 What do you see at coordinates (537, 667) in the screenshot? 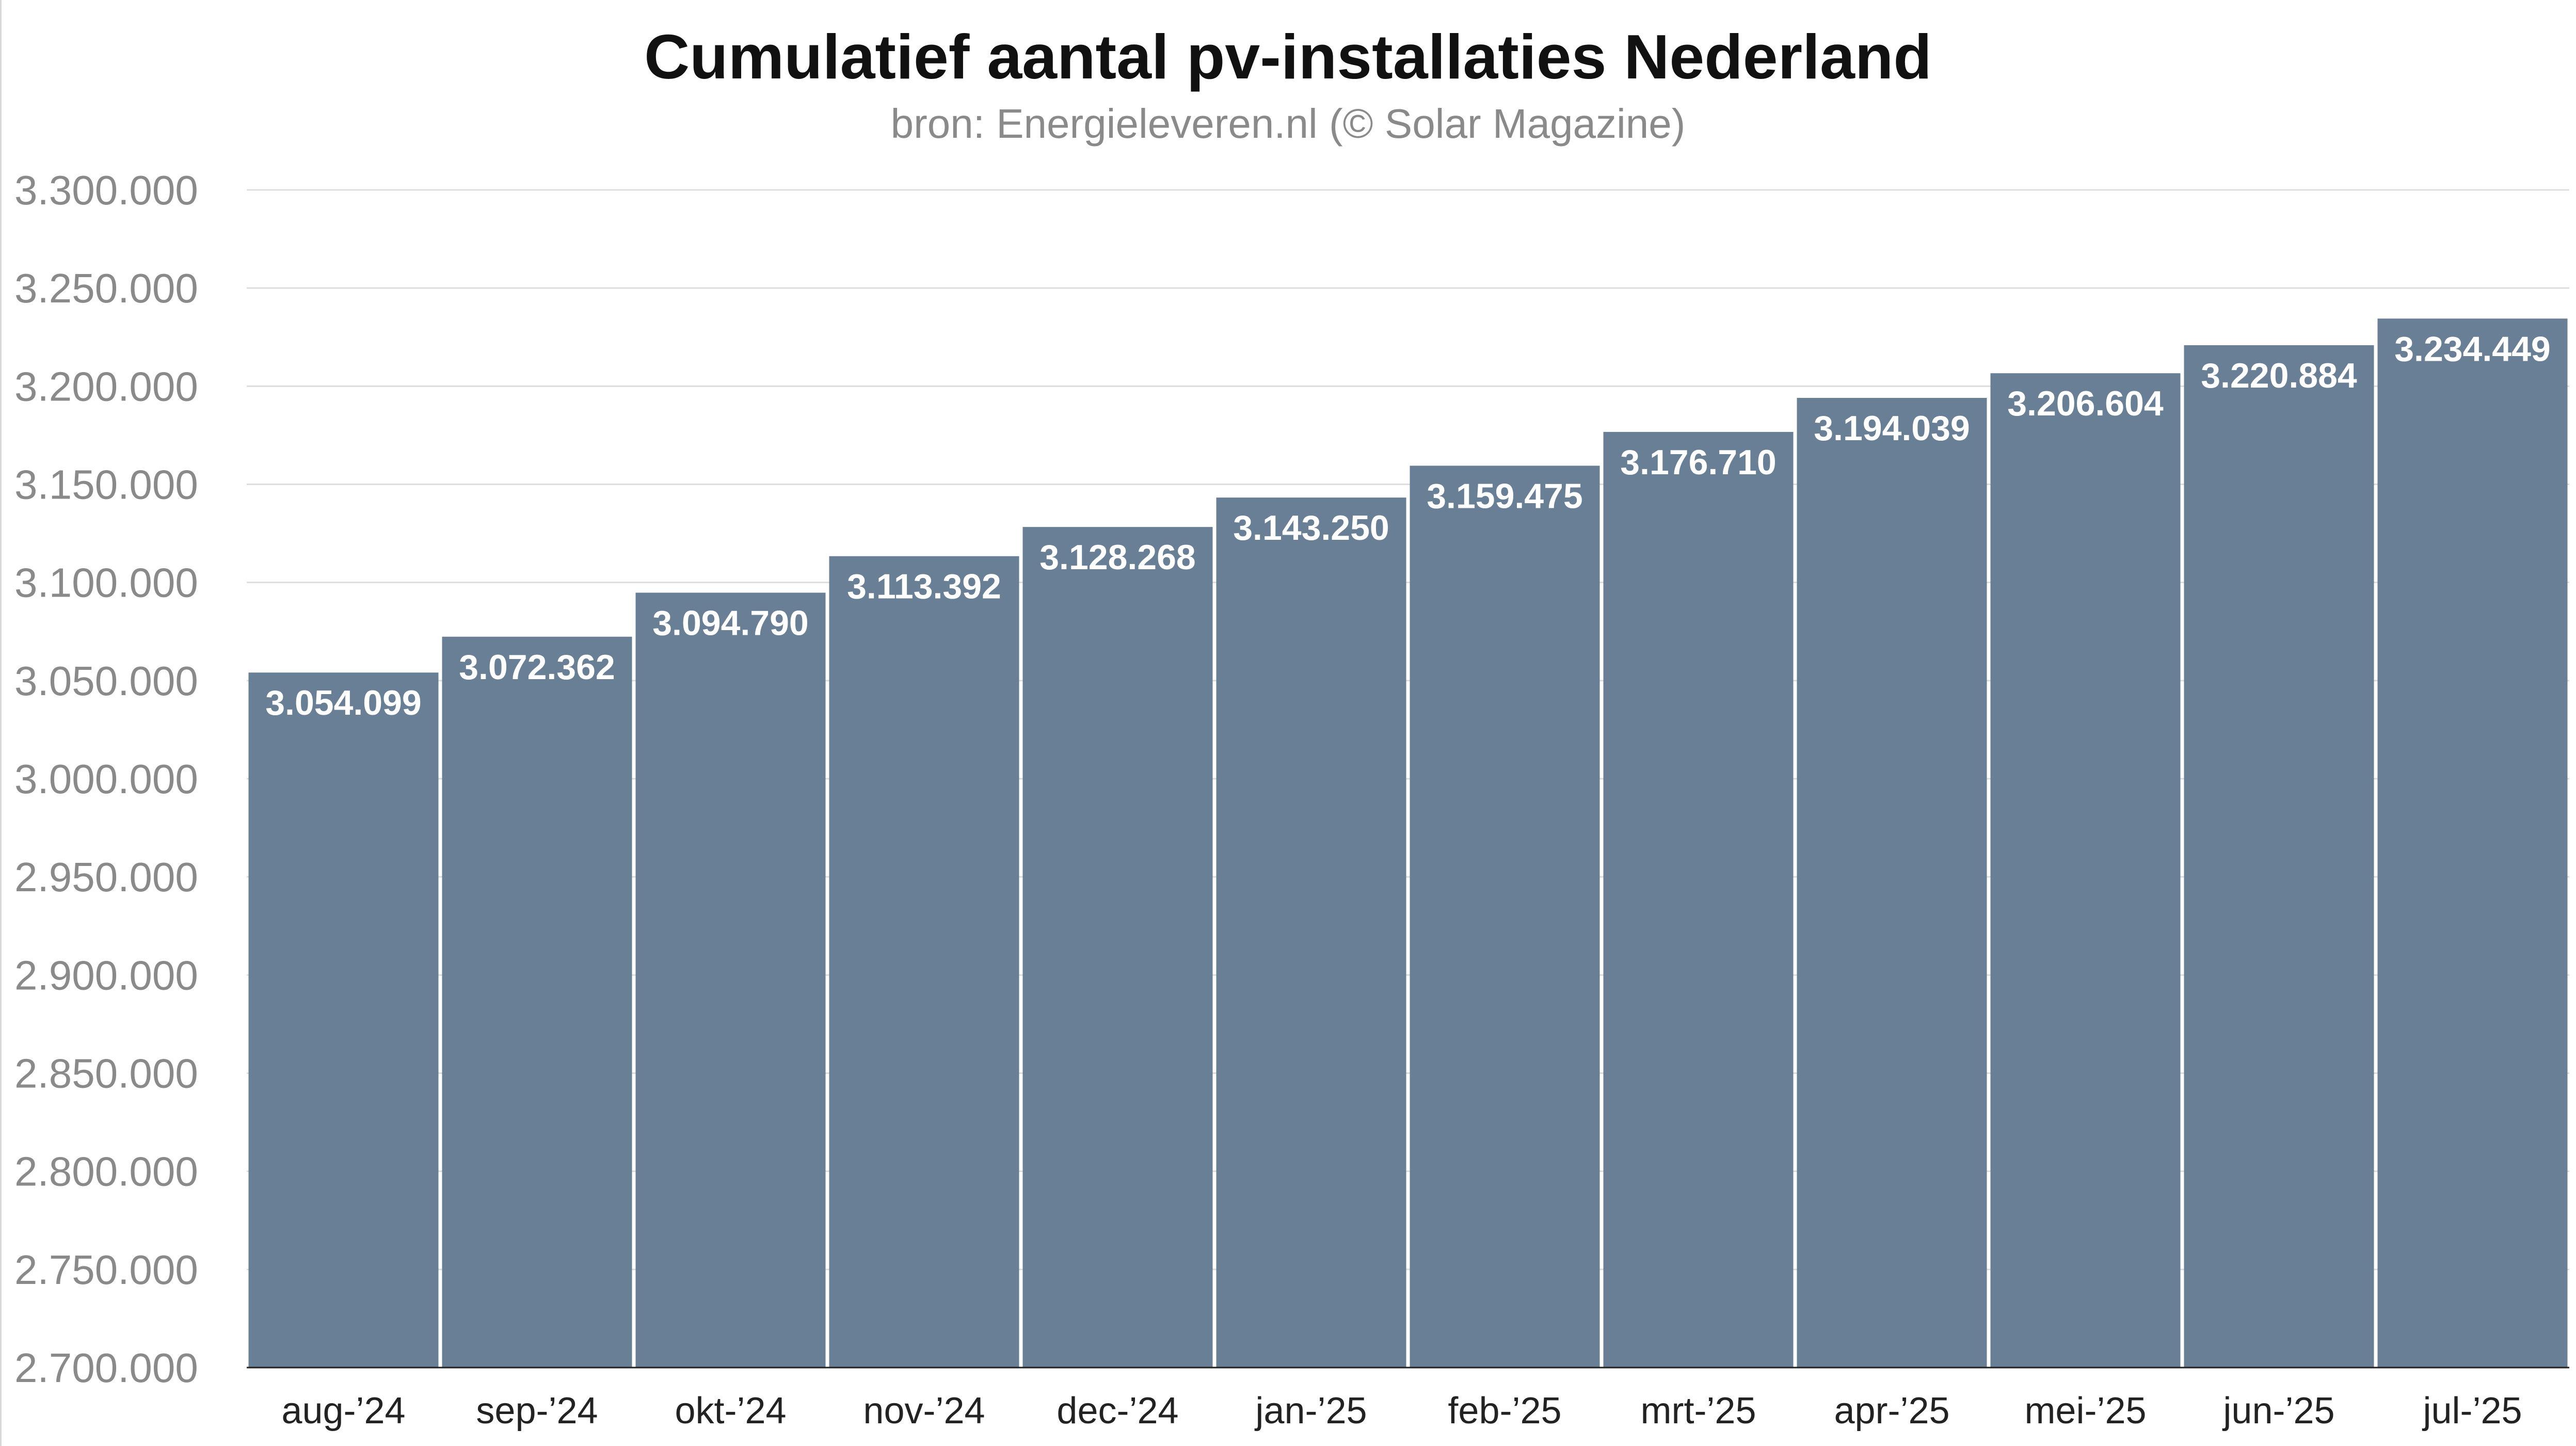
I see `data-label: 3.072.362` at bounding box center [537, 667].